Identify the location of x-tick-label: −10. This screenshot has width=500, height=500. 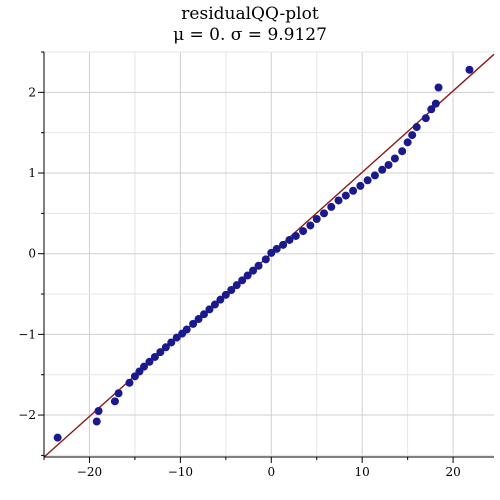
(180, 472).